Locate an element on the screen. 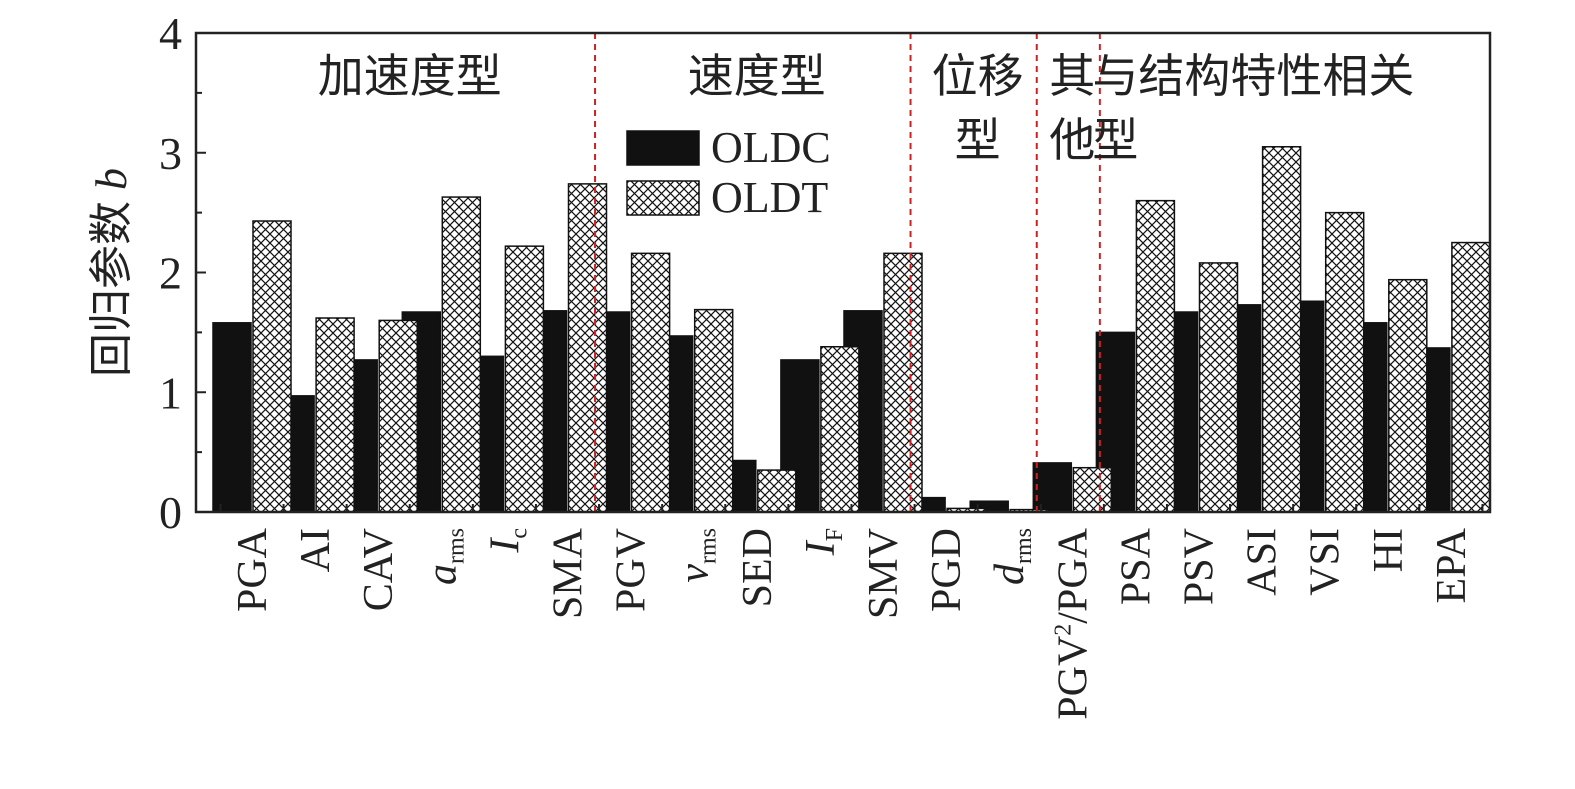 This screenshot has width=1575, height=789. x-tick-label: Ic is located at coordinates (507, 541).